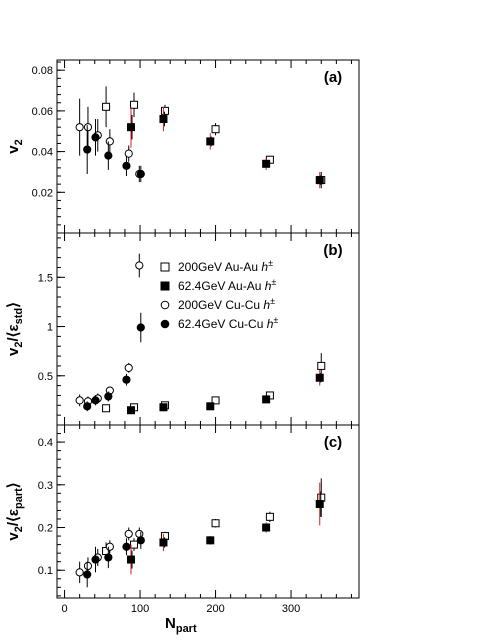 This screenshot has width=491, height=640. I want to click on y-tick-label: 1.5, so click(45, 278).